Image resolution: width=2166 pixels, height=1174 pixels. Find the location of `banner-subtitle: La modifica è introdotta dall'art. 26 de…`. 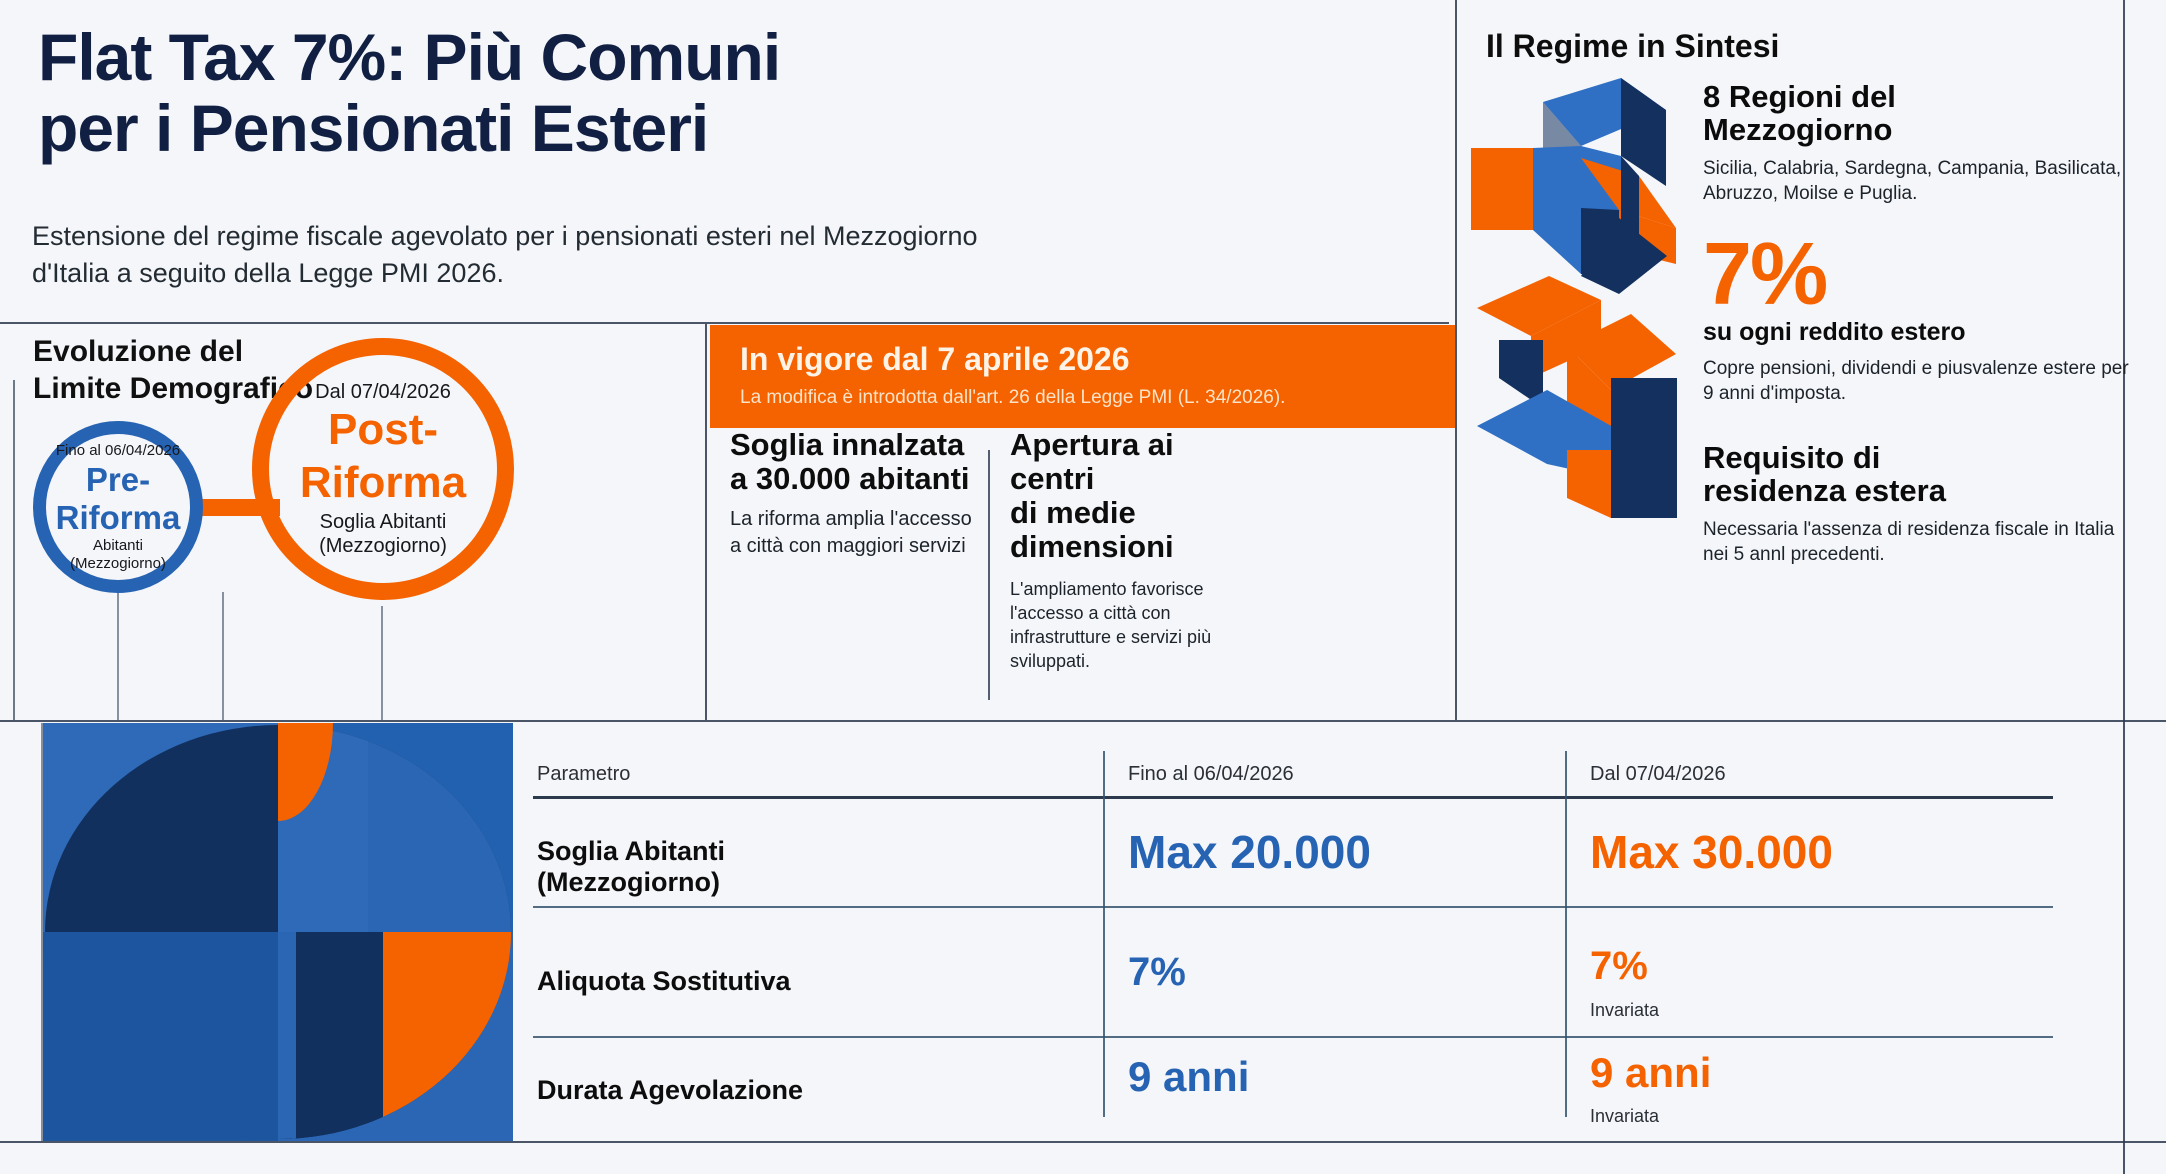

banner-subtitle: La modifica è introdotta dall'art. 26 de… is located at coordinates (1013, 397).